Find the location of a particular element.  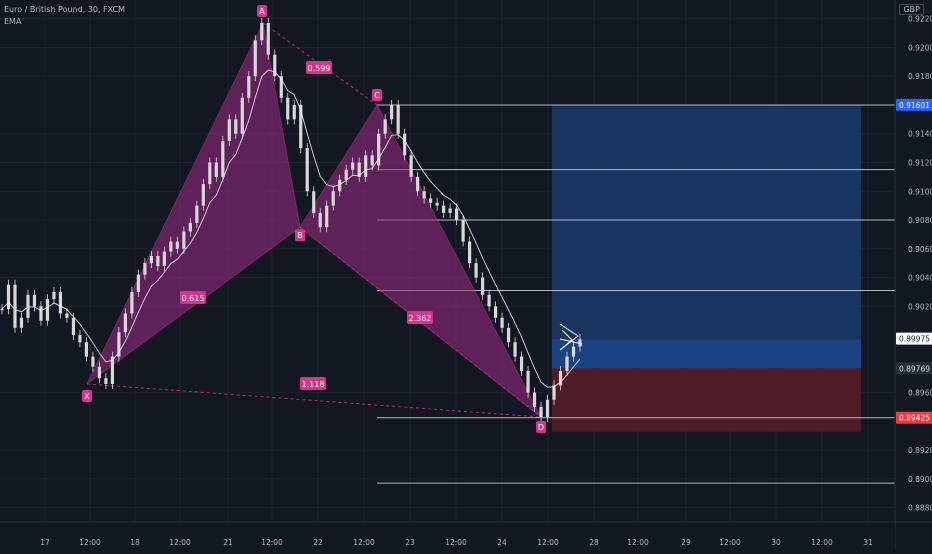

ratio-label: 2.362 is located at coordinates (420, 318).